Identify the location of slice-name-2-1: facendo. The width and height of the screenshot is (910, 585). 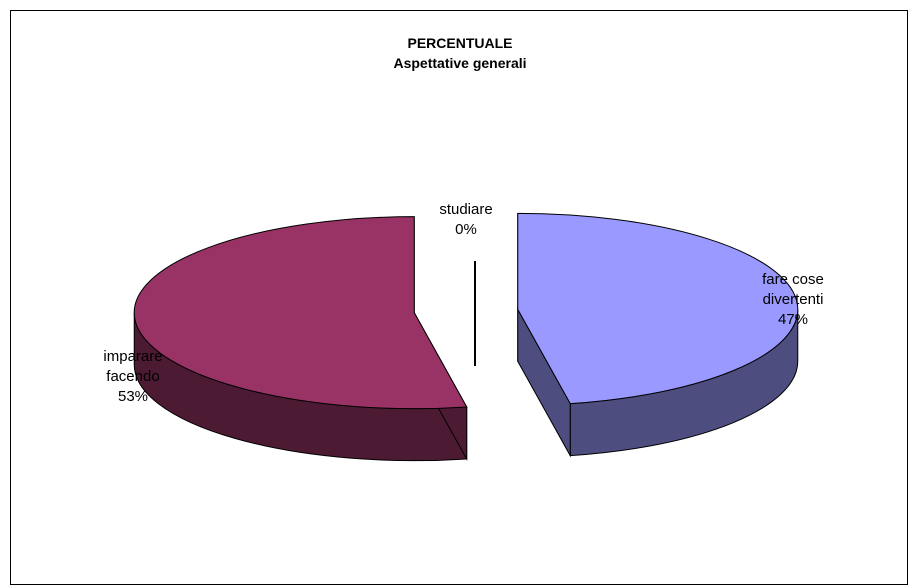
(132, 376).